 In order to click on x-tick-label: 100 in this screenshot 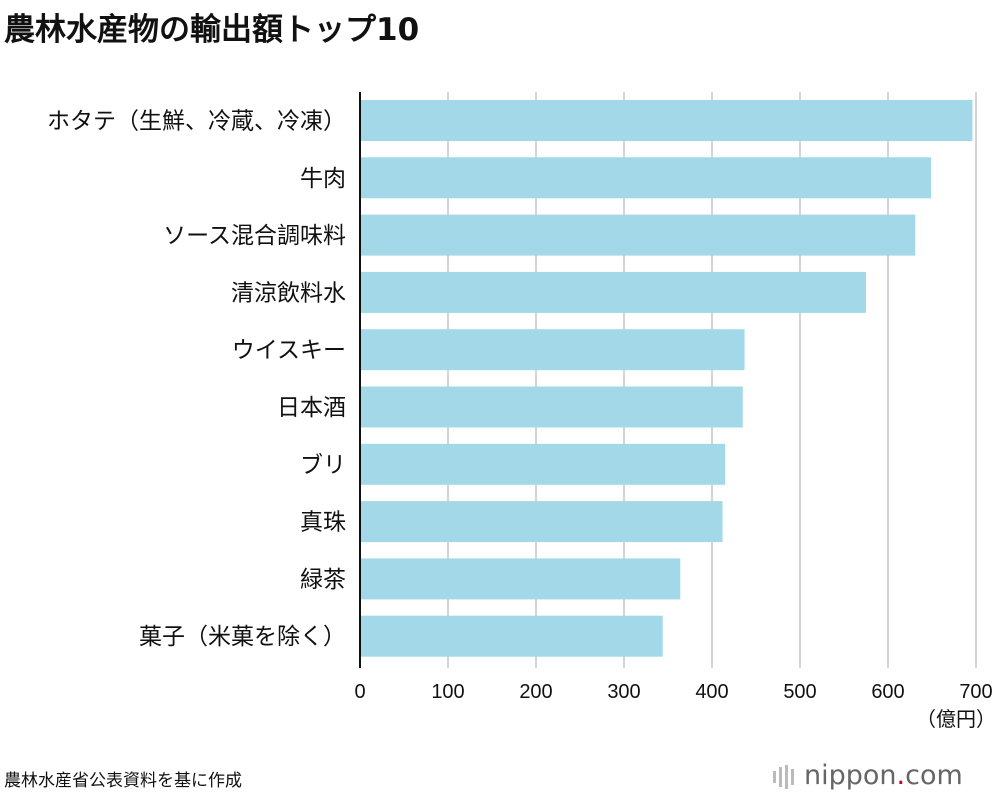, I will do `click(447, 692)`.